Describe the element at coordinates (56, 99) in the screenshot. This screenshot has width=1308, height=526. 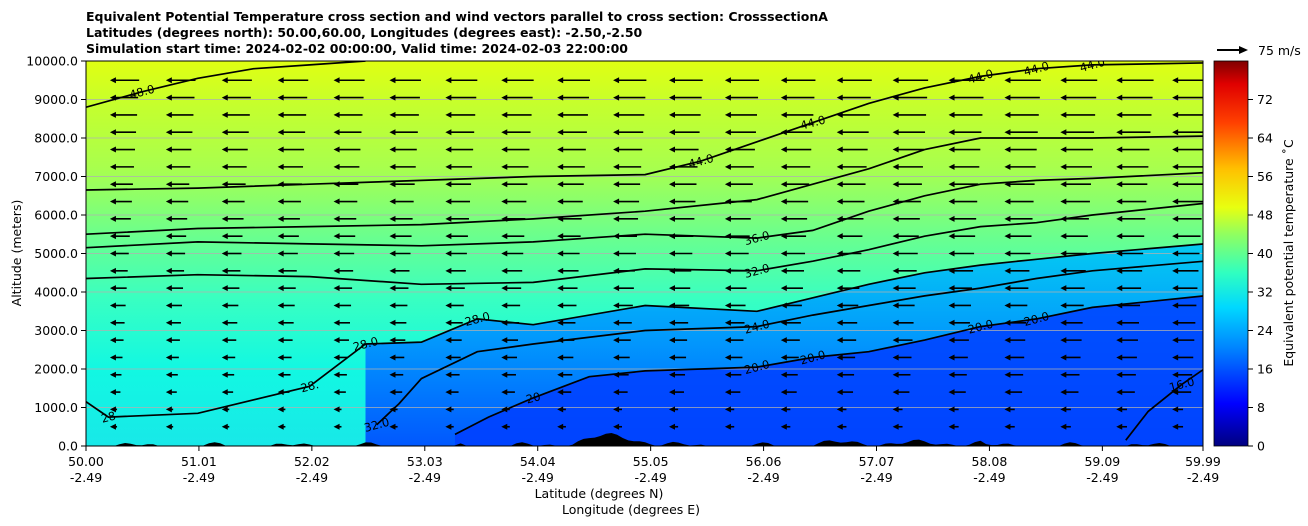
I see `y-tick-label: 9000.0` at that location.